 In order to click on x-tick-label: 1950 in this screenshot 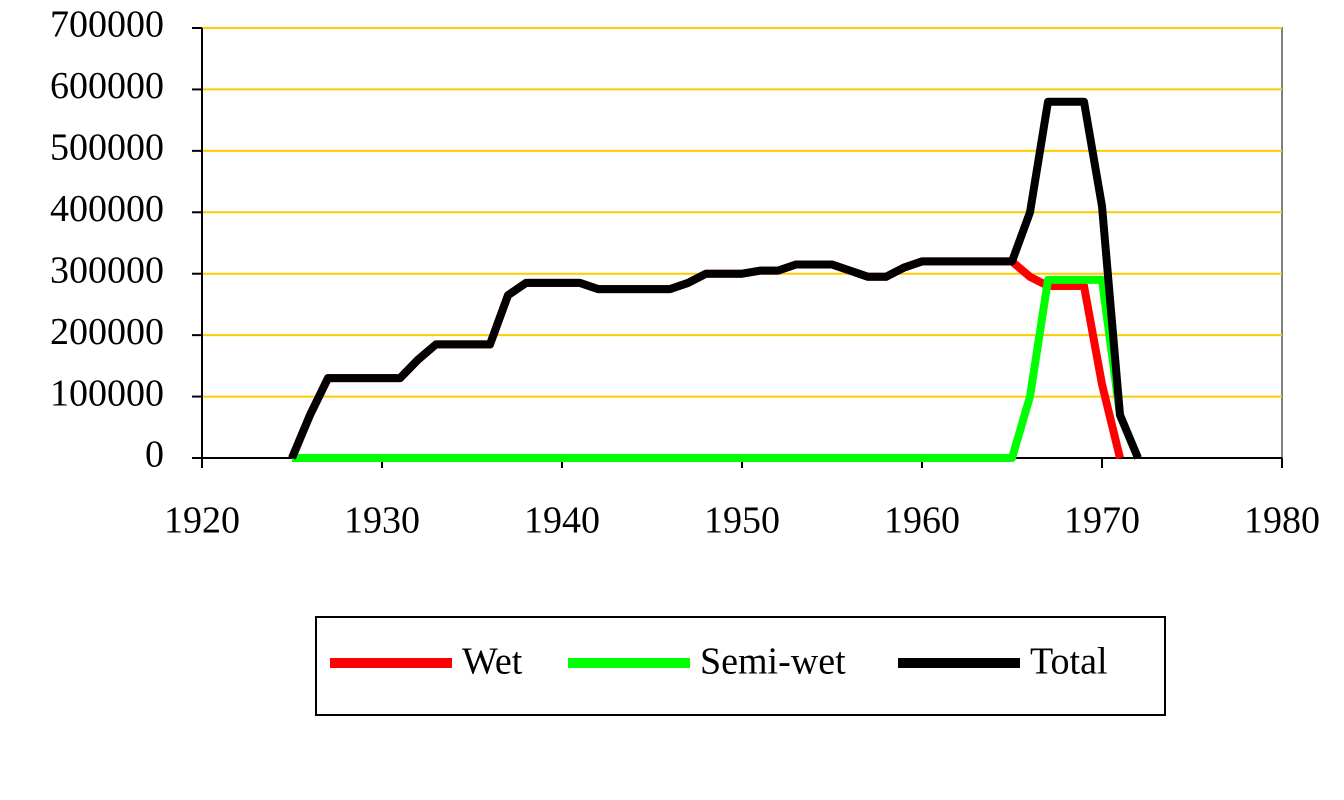, I will do `click(742, 521)`.